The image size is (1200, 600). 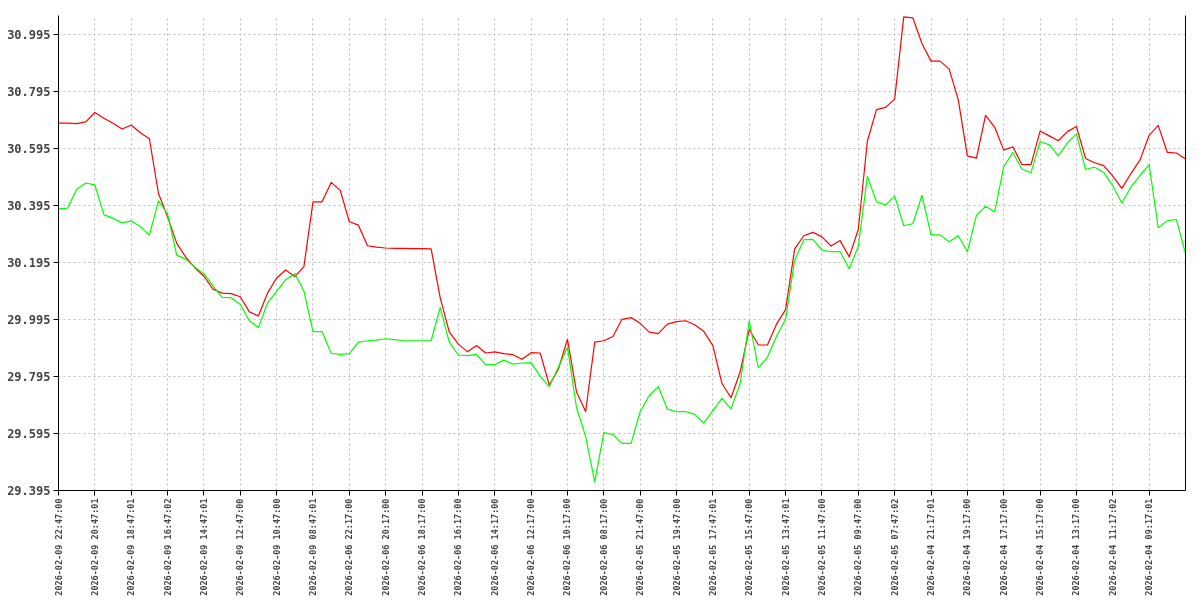 What do you see at coordinates (931, 547) in the screenshot?
I see `x-tick-label: 2026-02-04 21:17:01` at bounding box center [931, 547].